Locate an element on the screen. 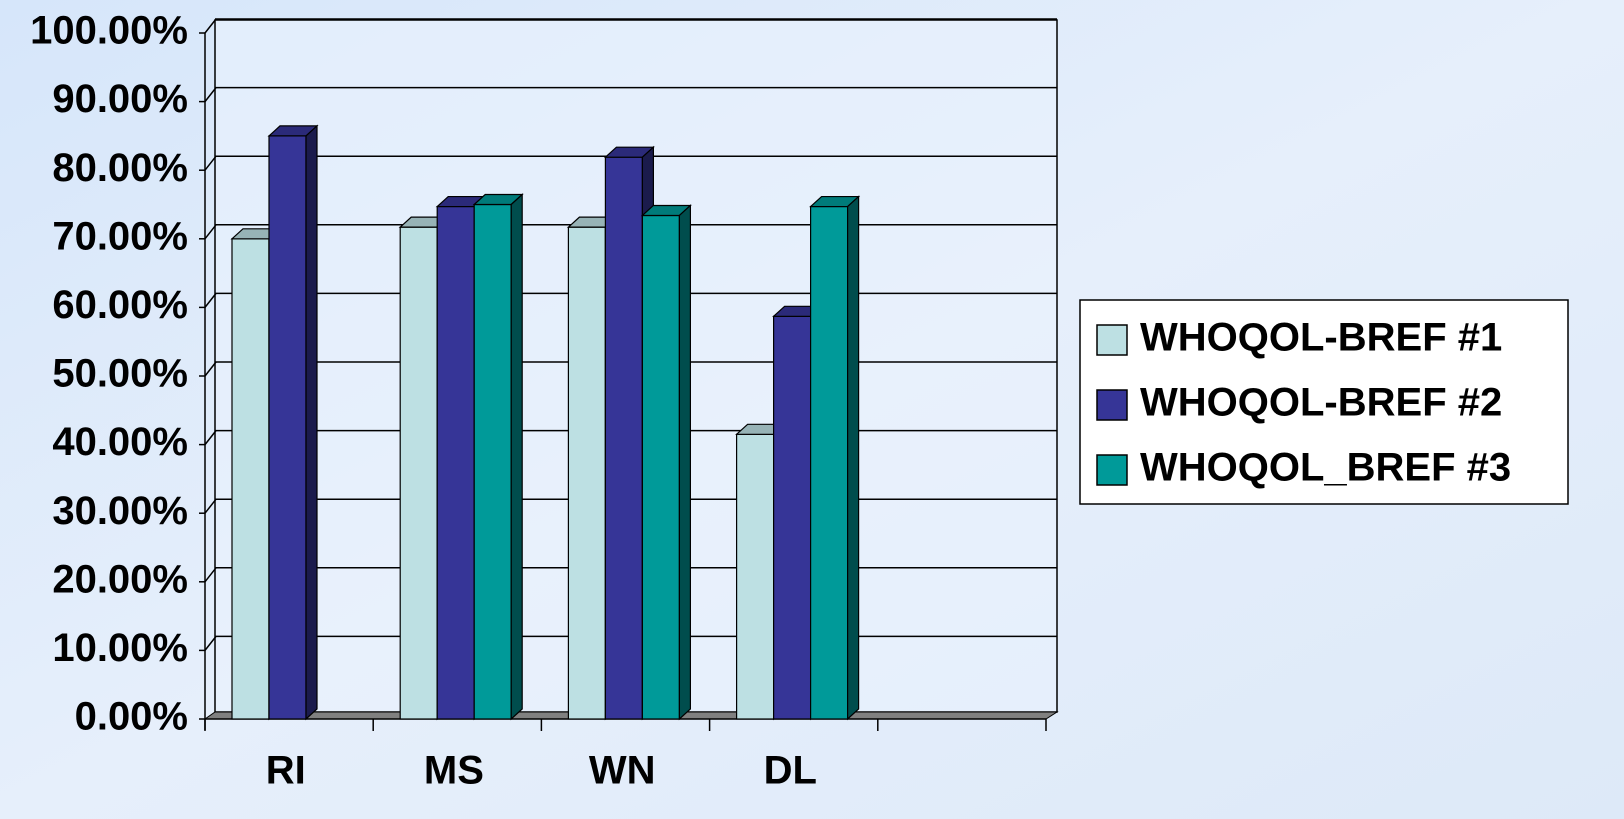 The height and width of the screenshot is (819, 1624). y-tick-label: 40.00% is located at coordinates (120, 442).